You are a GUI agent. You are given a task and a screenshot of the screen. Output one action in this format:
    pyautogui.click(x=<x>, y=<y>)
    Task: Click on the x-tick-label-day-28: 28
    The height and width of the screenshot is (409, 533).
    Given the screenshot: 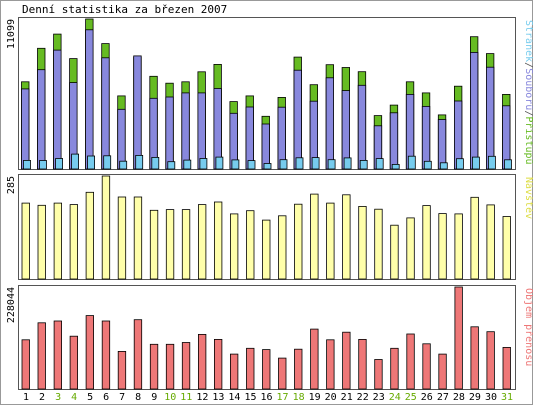 What is the action you would take?
    pyautogui.click(x=459, y=397)
    